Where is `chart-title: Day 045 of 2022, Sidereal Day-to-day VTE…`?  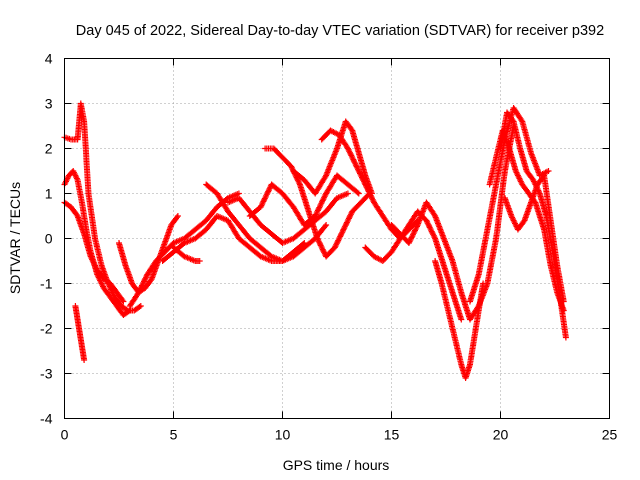 chart-title: Day 045 of 2022, Sidereal Day-to-day VTE… is located at coordinates (340, 31).